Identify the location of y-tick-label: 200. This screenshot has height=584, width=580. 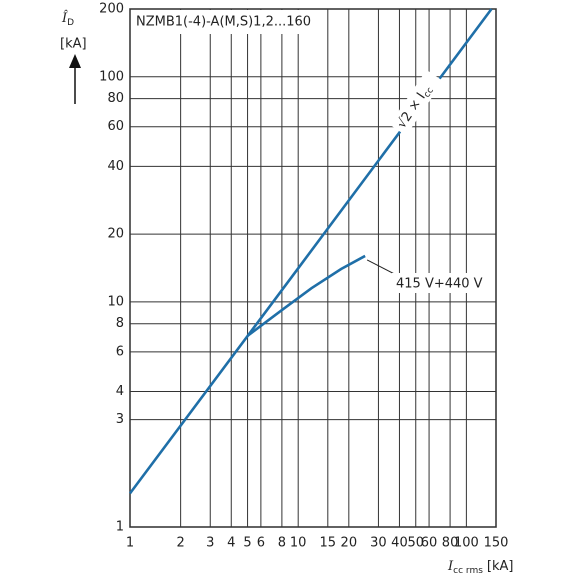
(111, 9).